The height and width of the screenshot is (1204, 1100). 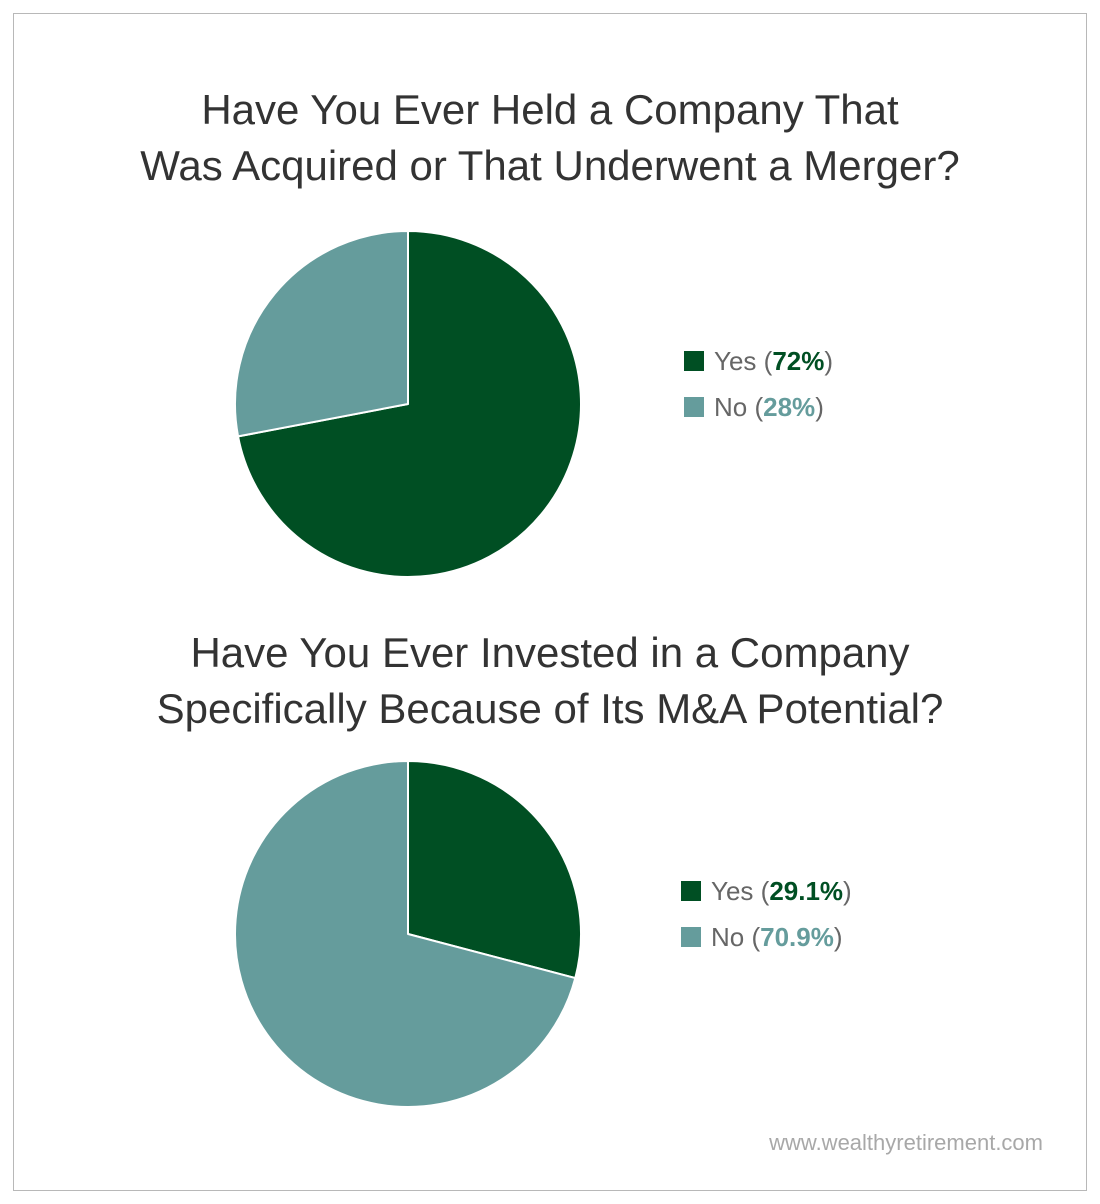 I want to click on chart-2-pie, so click(x=408, y=934).